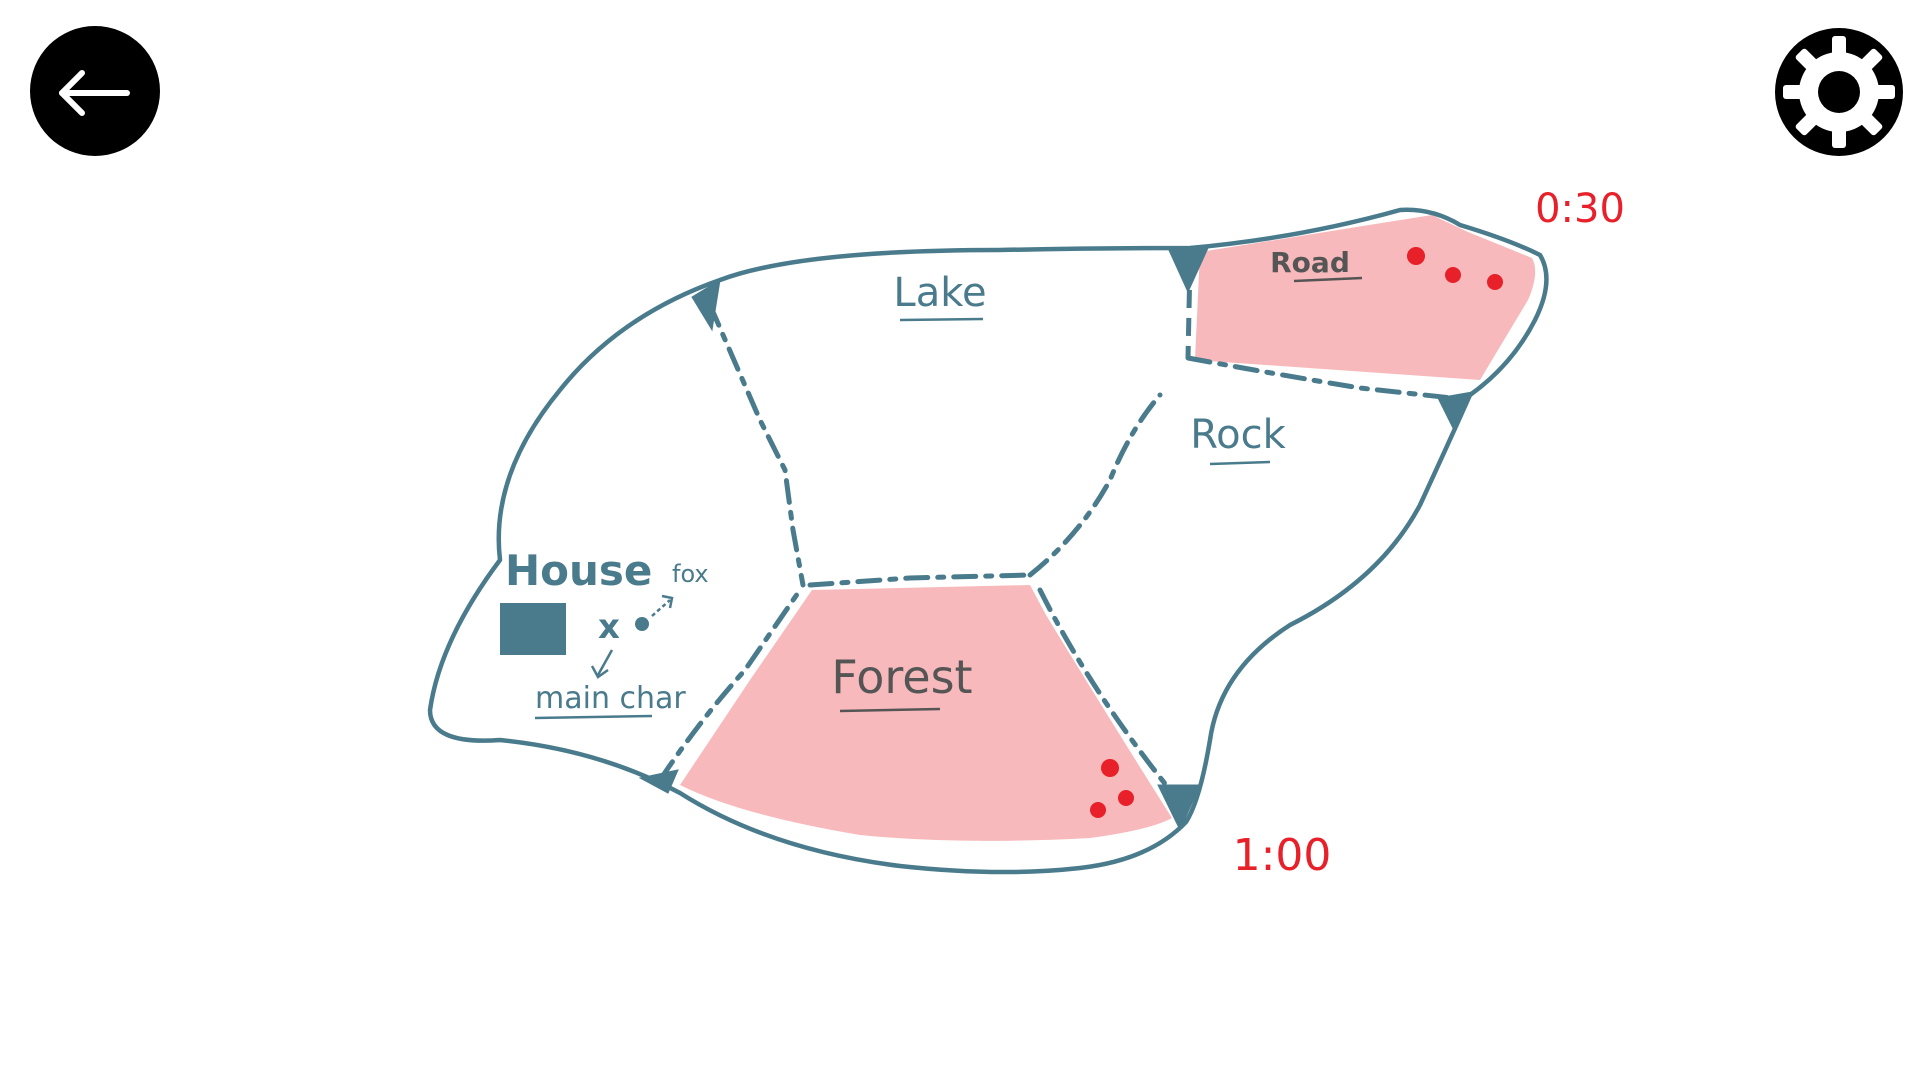 This screenshot has height=1080, width=1920. What do you see at coordinates (610, 698) in the screenshot?
I see `main-char-label: main char` at bounding box center [610, 698].